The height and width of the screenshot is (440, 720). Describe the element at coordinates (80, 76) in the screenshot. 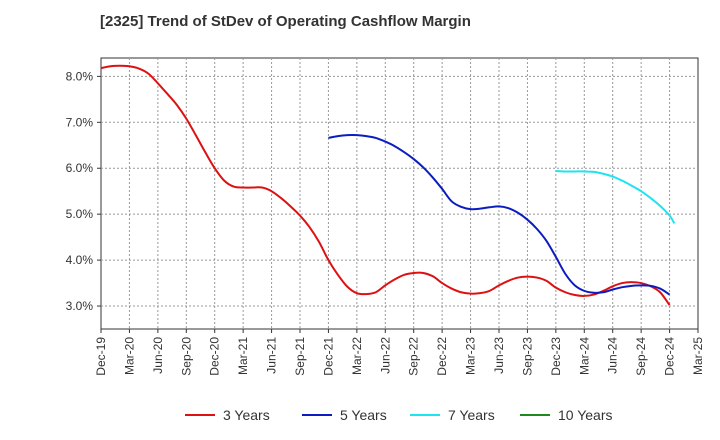

I see `y-tick-label: 8.0%` at that location.